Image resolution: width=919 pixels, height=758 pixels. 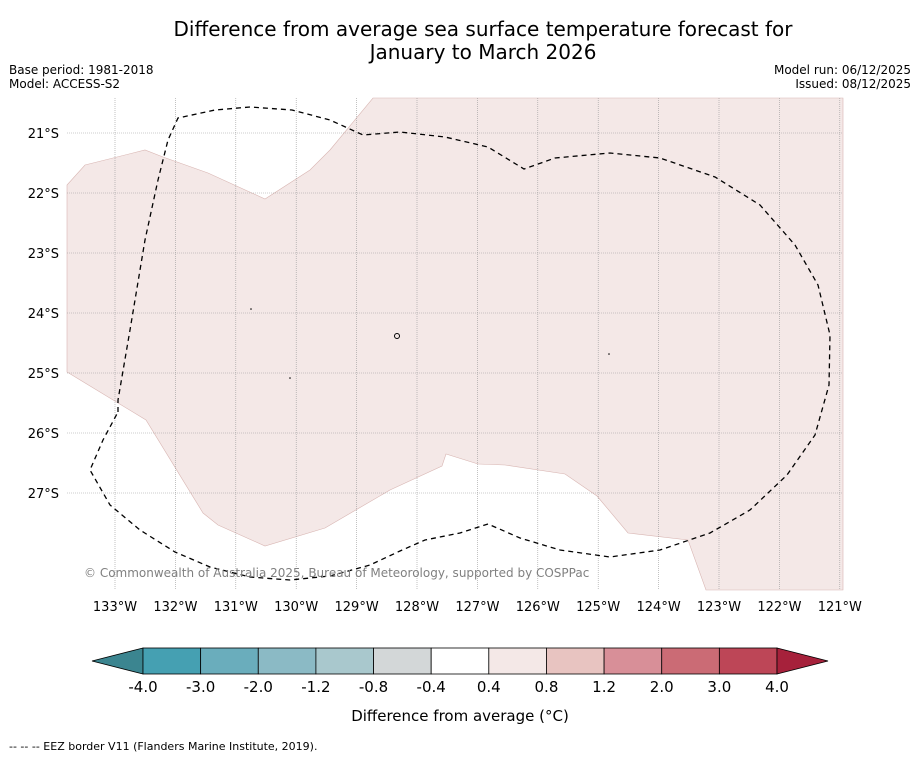 What do you see at coordinates (200, 687) in the screenshot?
I see `colorbar-tick-label: -3.0` at bounding box center [200, 687].